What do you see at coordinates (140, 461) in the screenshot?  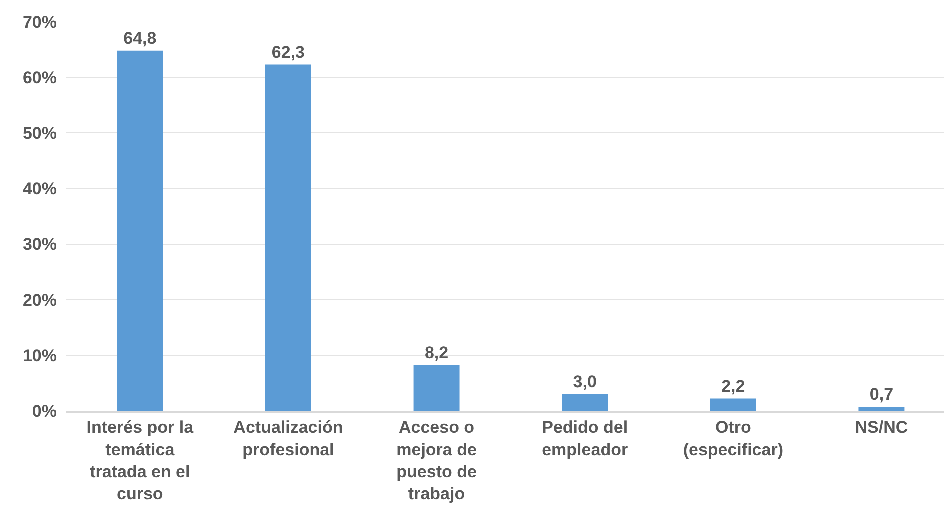 I see `x-tick-label: Interés por la temática tratada en el curso` at bounding box center [140, 461].